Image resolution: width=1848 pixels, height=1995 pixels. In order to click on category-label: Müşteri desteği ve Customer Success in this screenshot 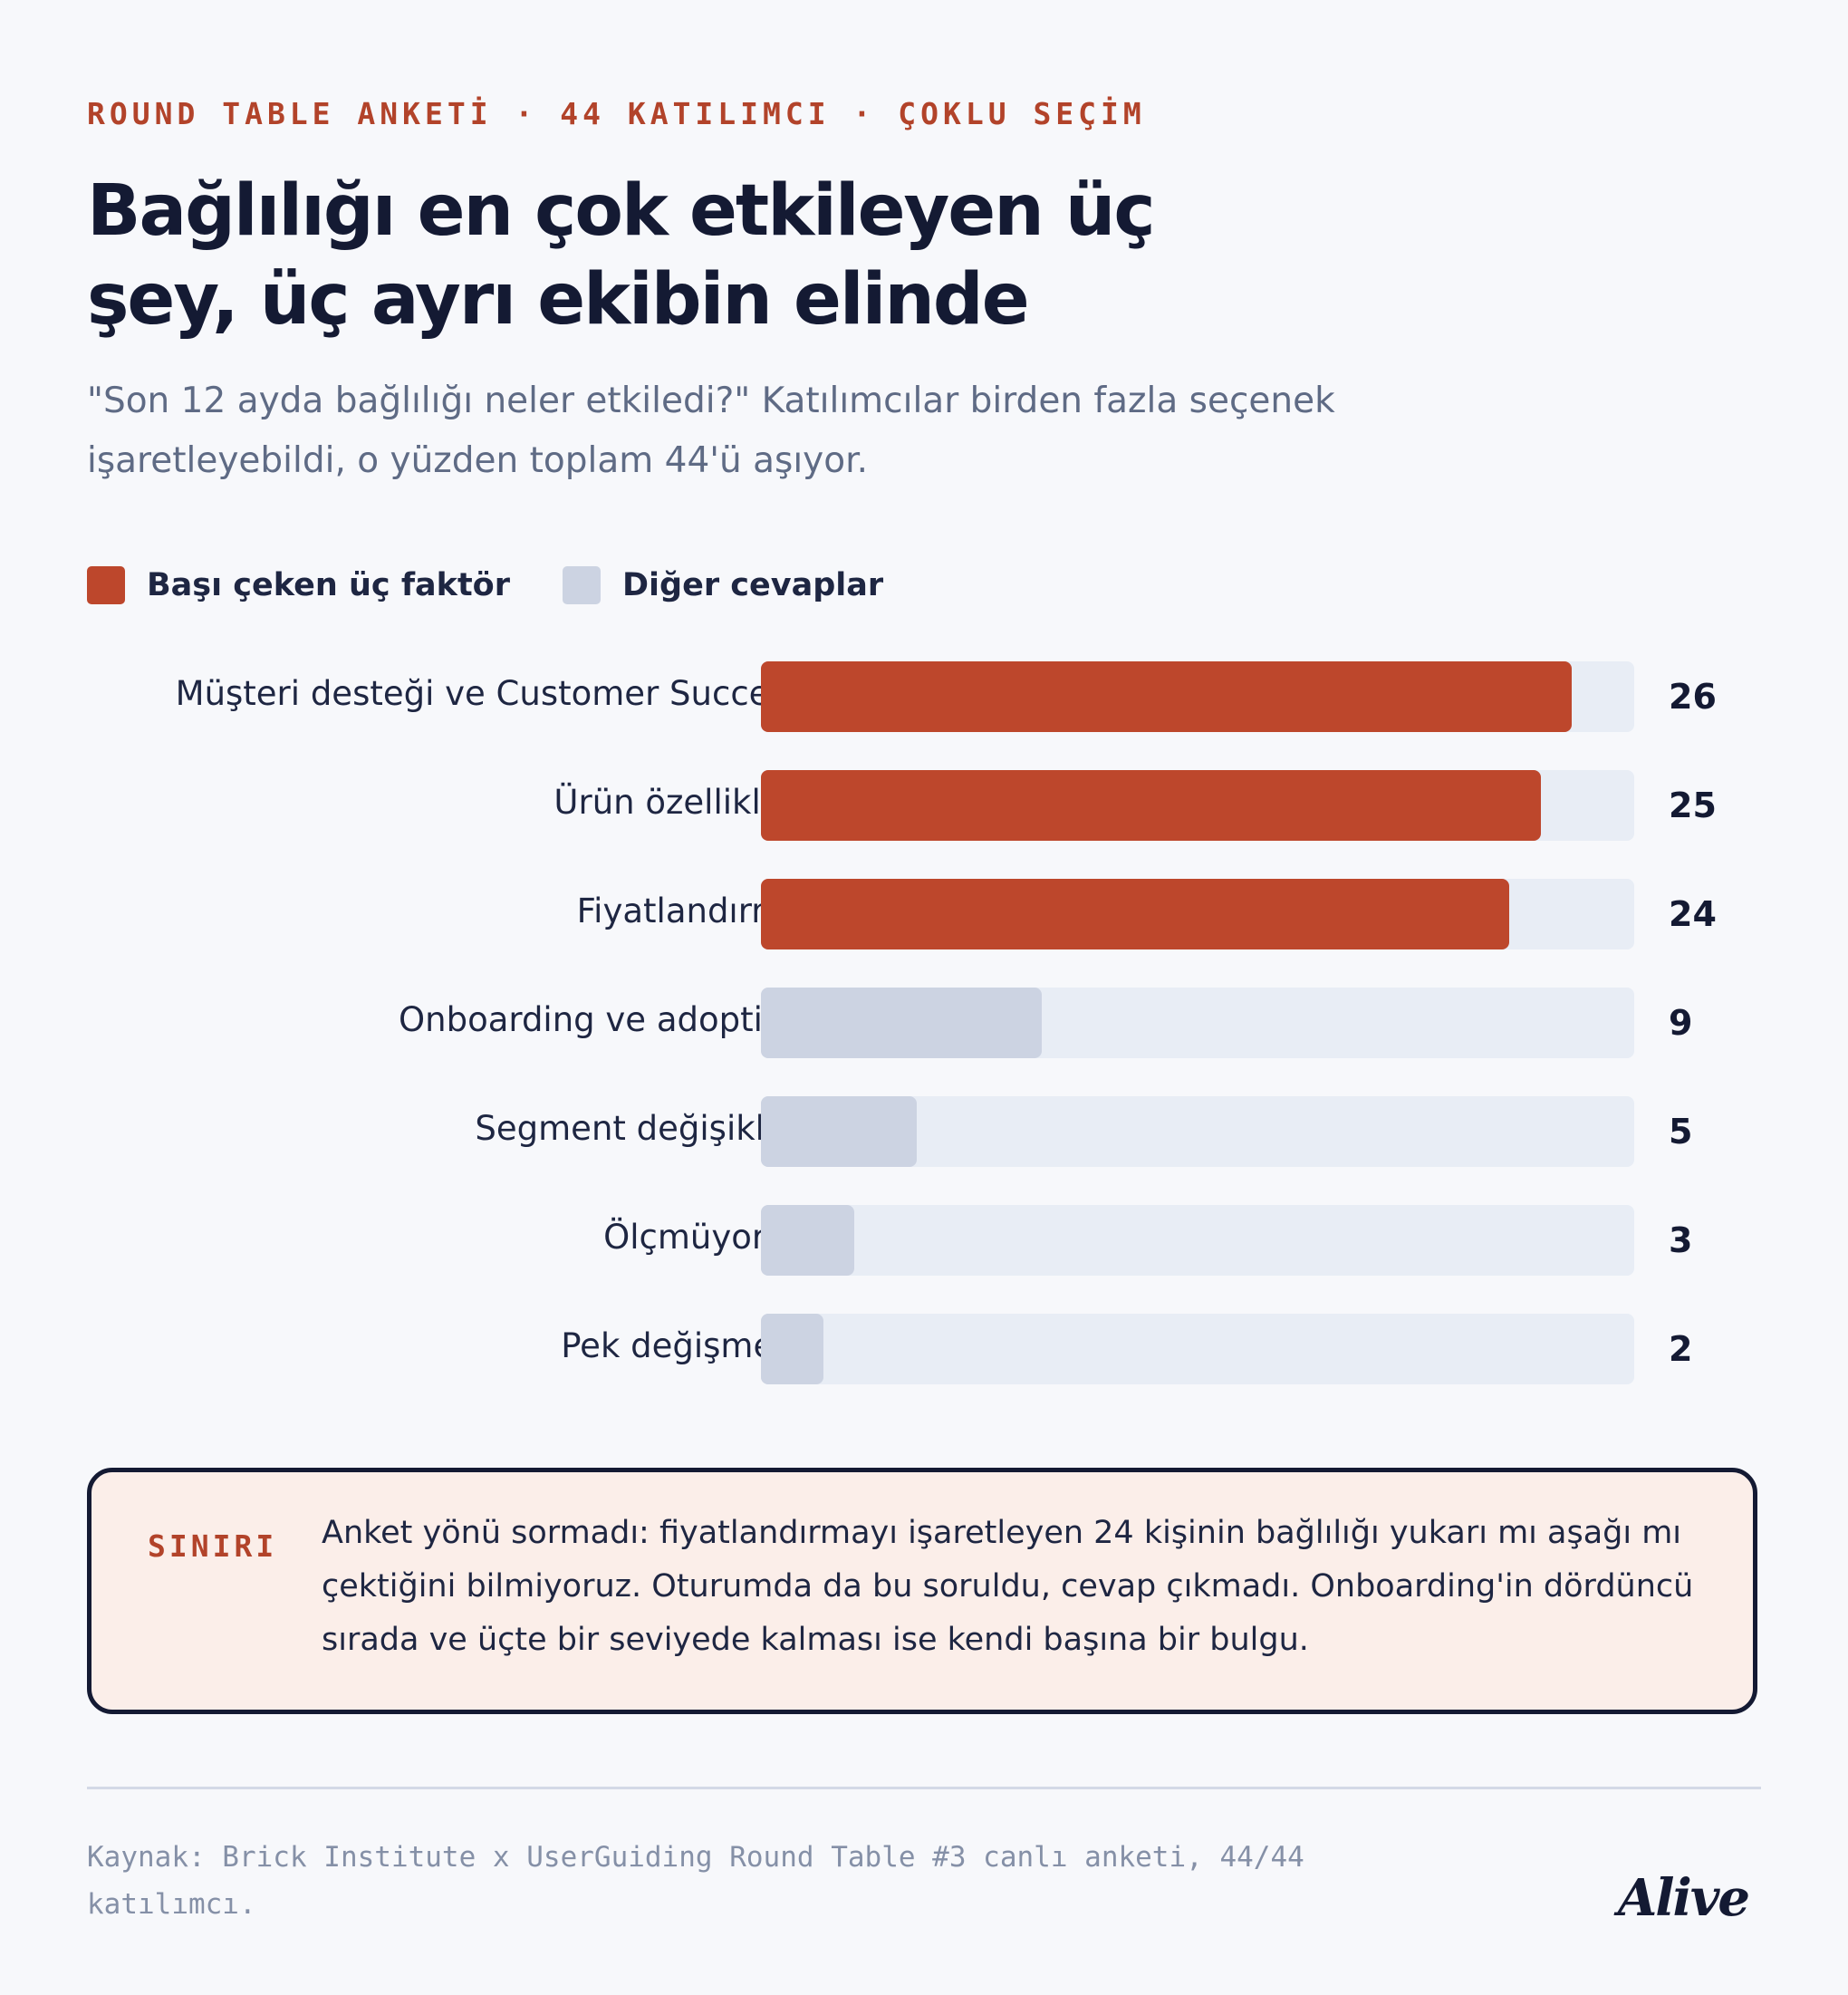, I will do `click(490, 693)`.